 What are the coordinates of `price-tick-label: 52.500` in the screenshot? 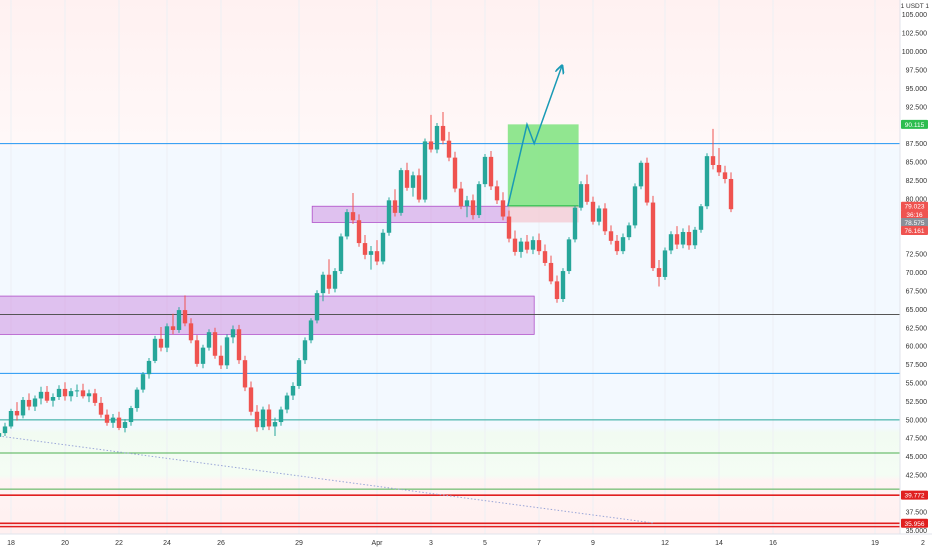 It's located at (917, 402).